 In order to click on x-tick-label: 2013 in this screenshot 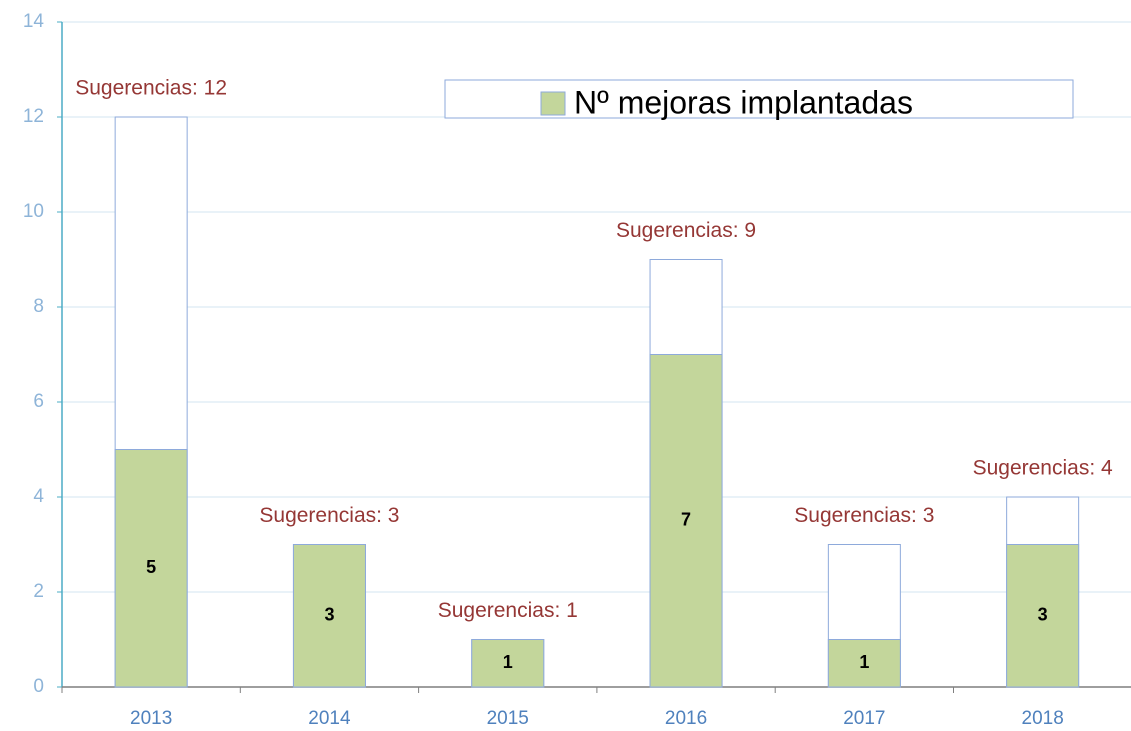, I will do `click(151, 718)`.